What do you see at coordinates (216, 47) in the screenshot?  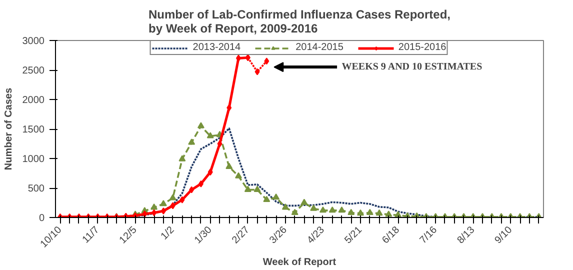 I see `legend-label: 2013-2014` at bounding box center [216, 47].